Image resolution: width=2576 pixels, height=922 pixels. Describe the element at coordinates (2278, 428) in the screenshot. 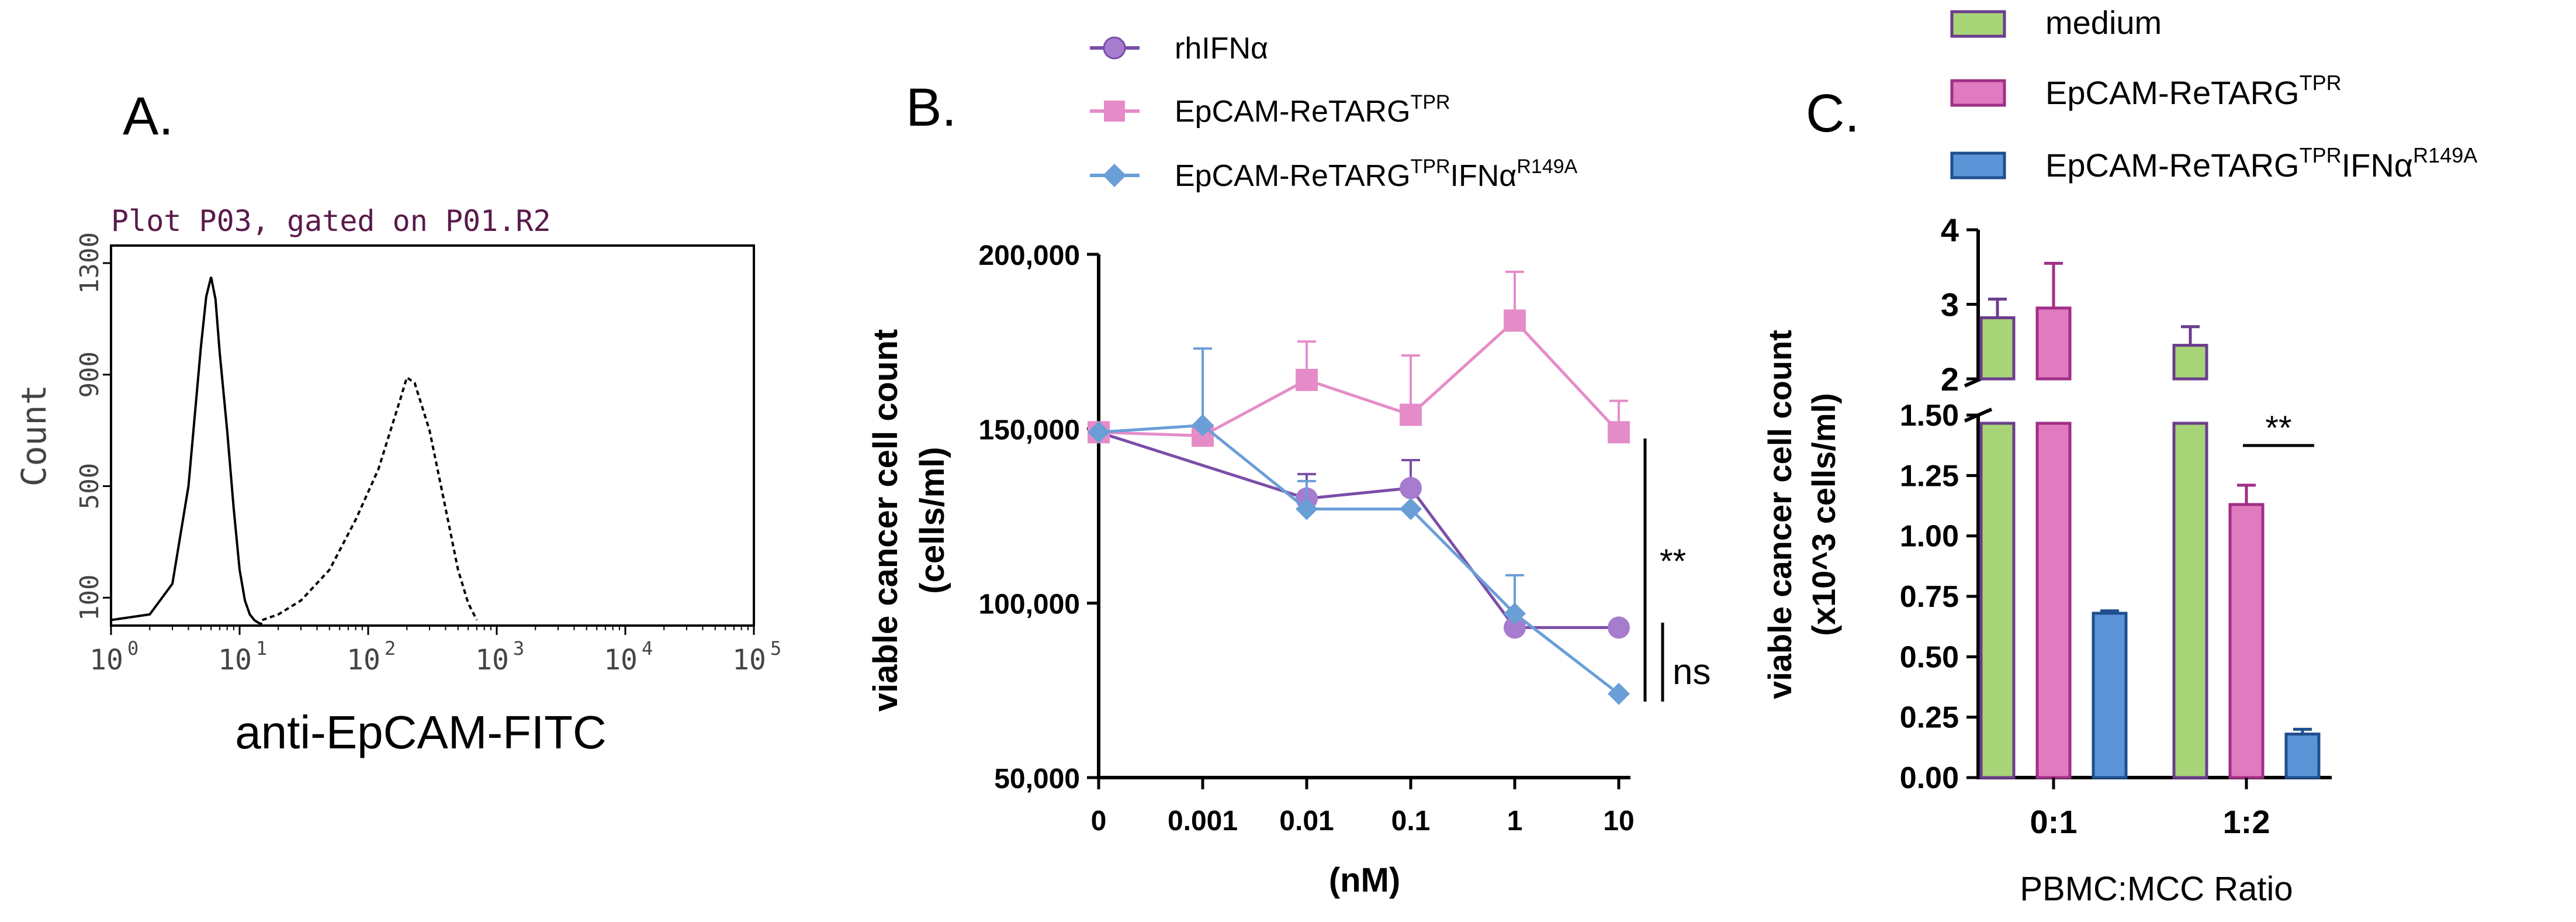

I see `panel-c-sig-label: **` at that location.